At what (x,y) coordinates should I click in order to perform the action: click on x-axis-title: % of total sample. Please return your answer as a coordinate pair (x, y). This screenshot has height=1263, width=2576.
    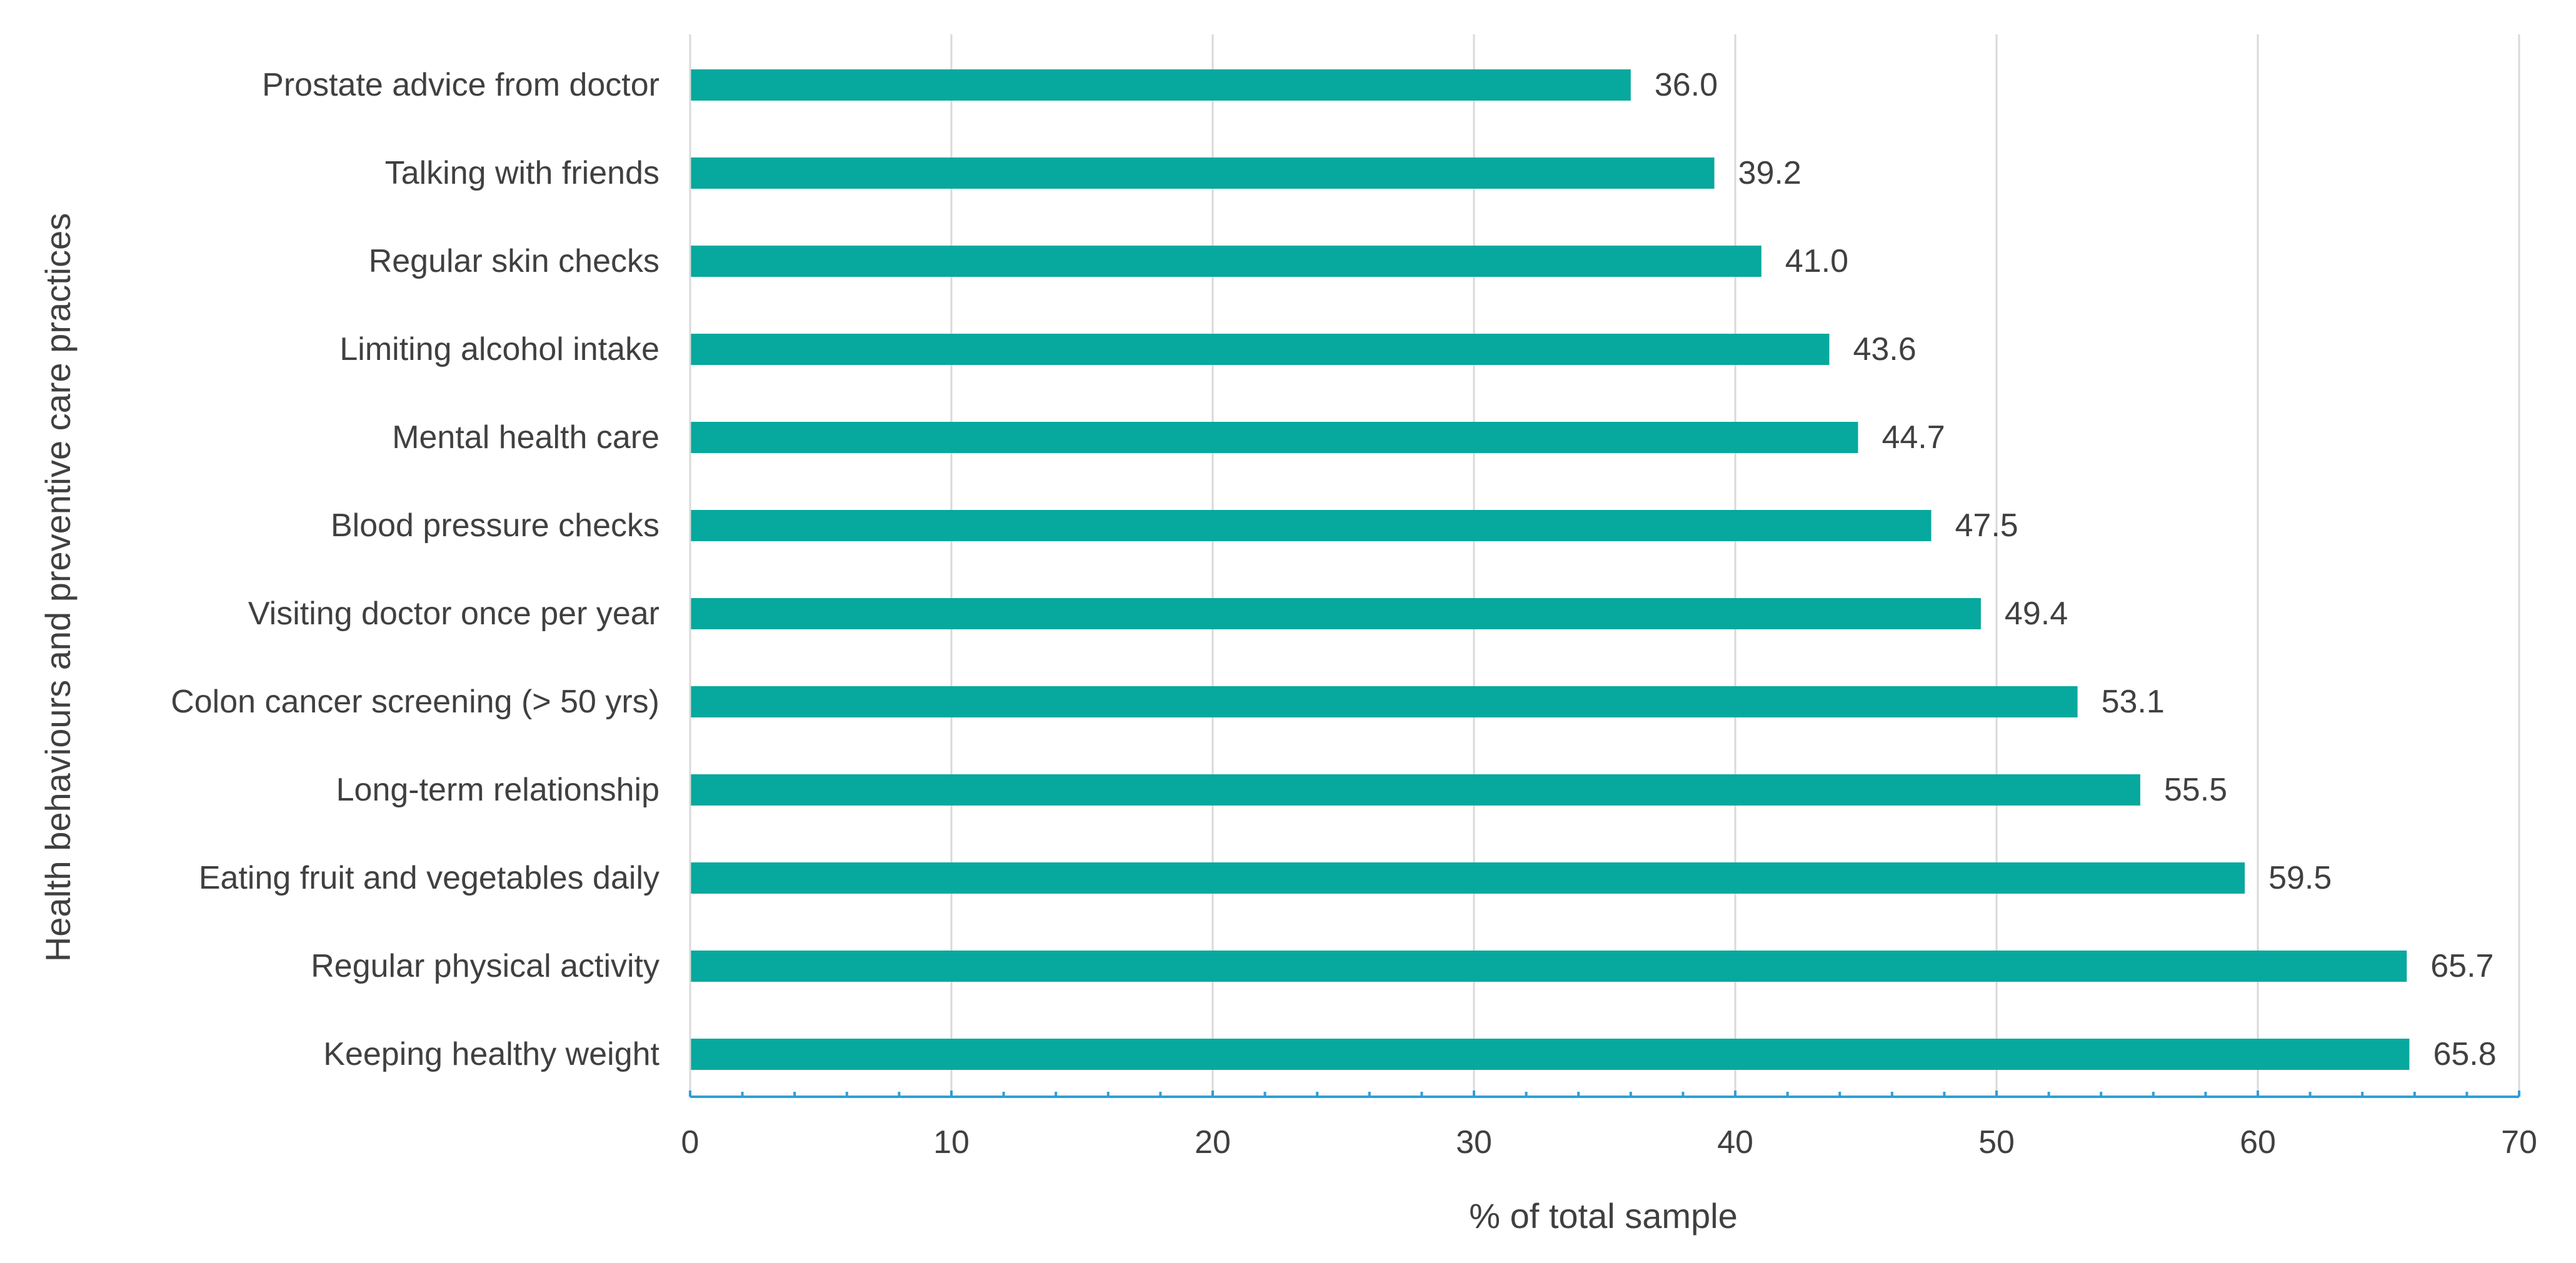
    Looking at the image, I should click on (1603, 1216).